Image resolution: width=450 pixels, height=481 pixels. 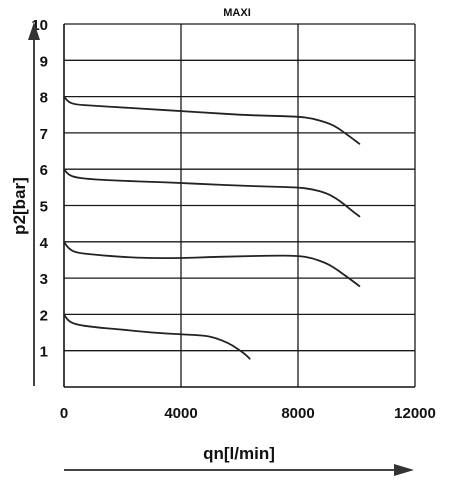 I want to click on y-tick-label: 4, so click(x=44, y=243).